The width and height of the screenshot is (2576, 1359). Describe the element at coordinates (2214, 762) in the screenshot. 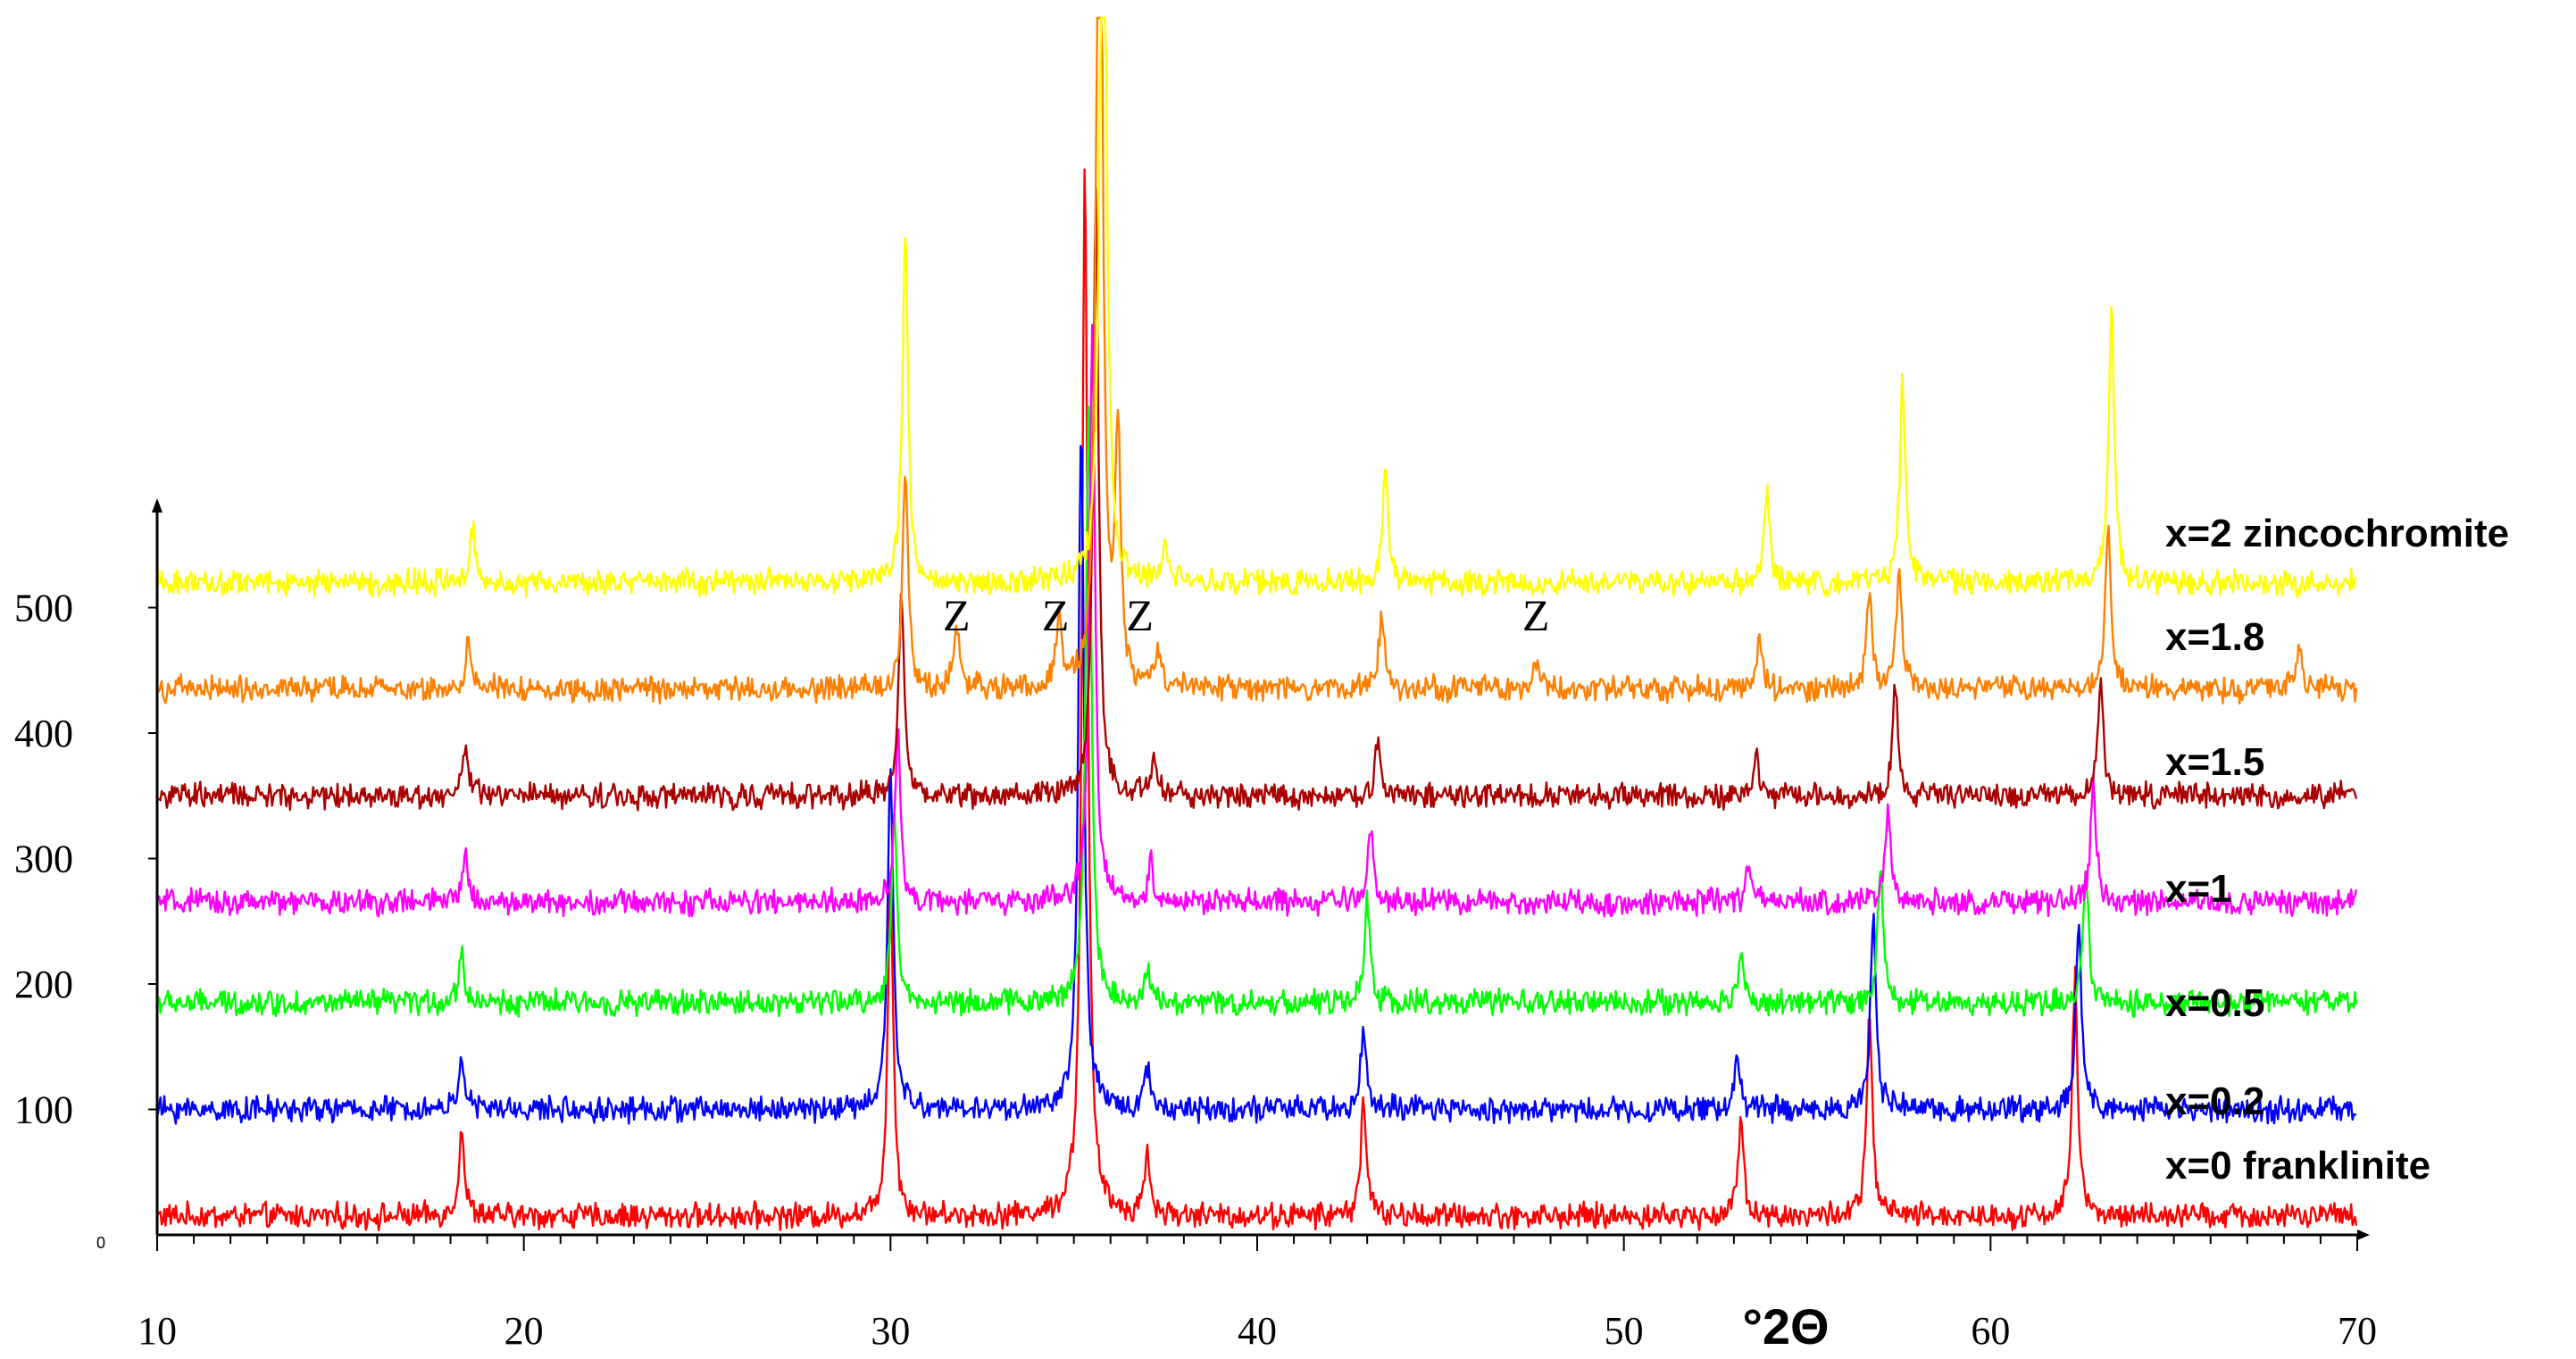

I see `series-label: x=1.5` at that location.